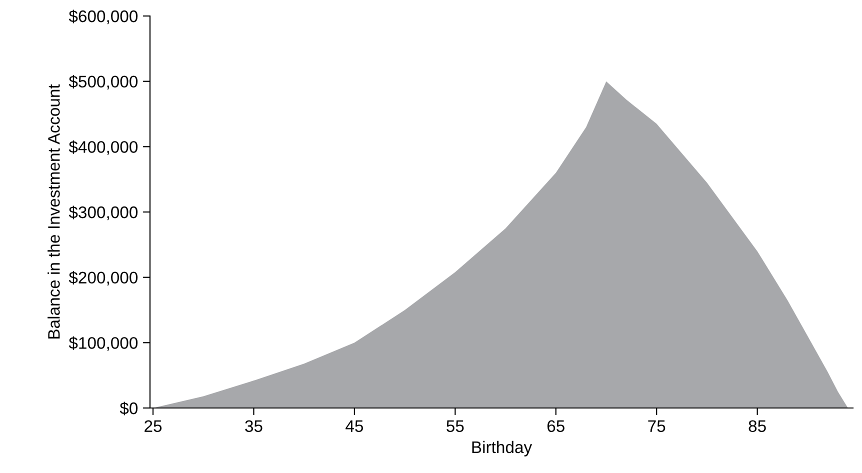 The height and width of the screenshot is (473, 862). I want to click on x-tick-label: 35, so click(253, 426).